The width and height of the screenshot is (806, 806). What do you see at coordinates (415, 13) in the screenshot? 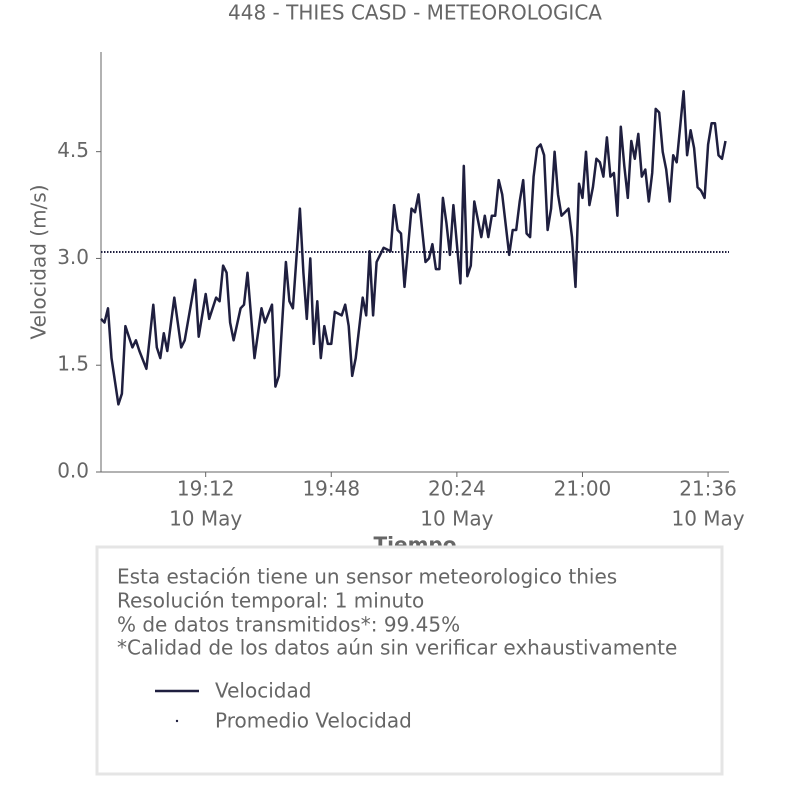
I see `chart-title: 448 - THIES CASD - METEOROLOGICA` at bounding box center [415, 13].